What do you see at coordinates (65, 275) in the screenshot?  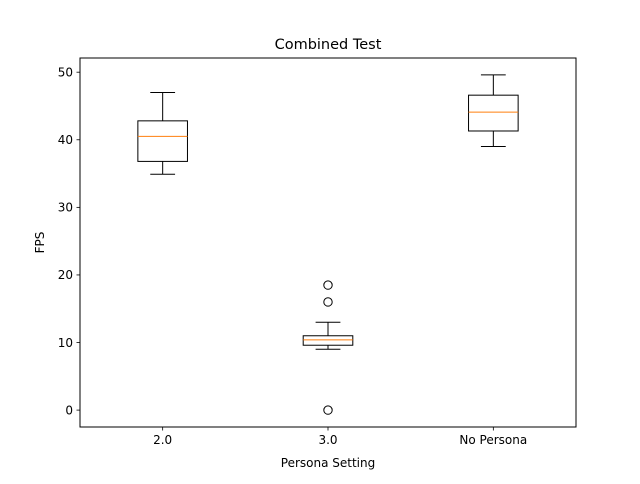 I see `y-tick-label: 20` at bounding box center [65, 275].